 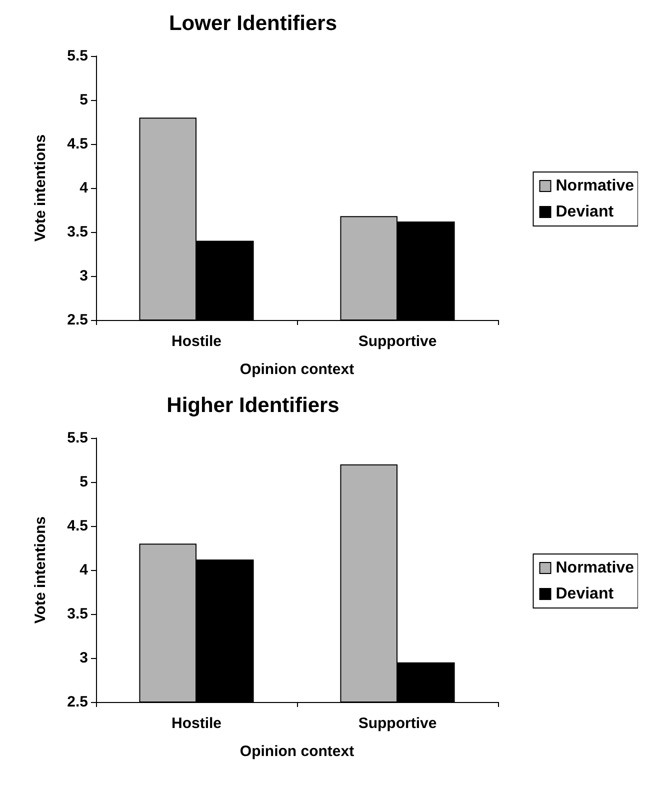 I want to click on chart-title: Lower Identifiers, so click(x=253, y=23).